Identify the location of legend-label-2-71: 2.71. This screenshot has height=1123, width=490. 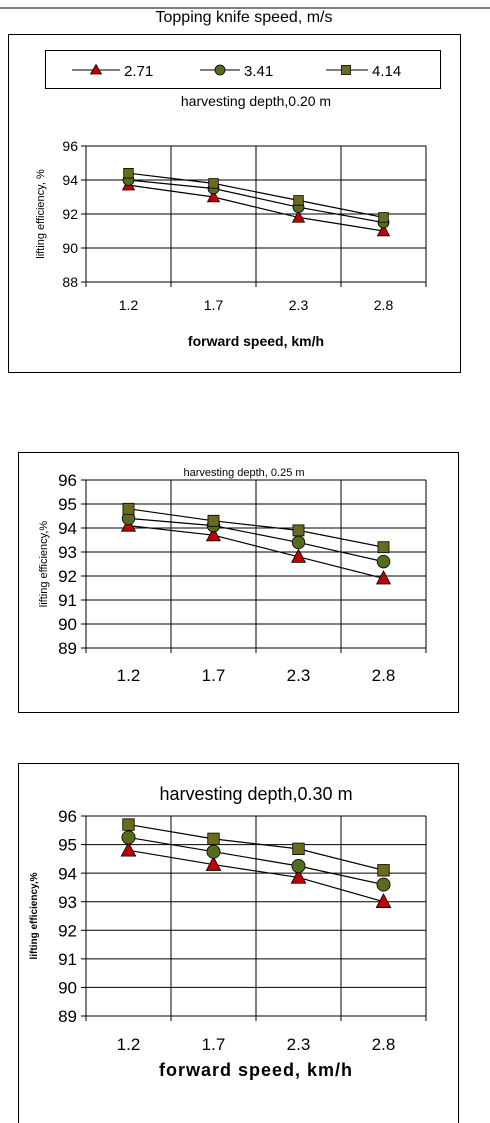
(138, 71).